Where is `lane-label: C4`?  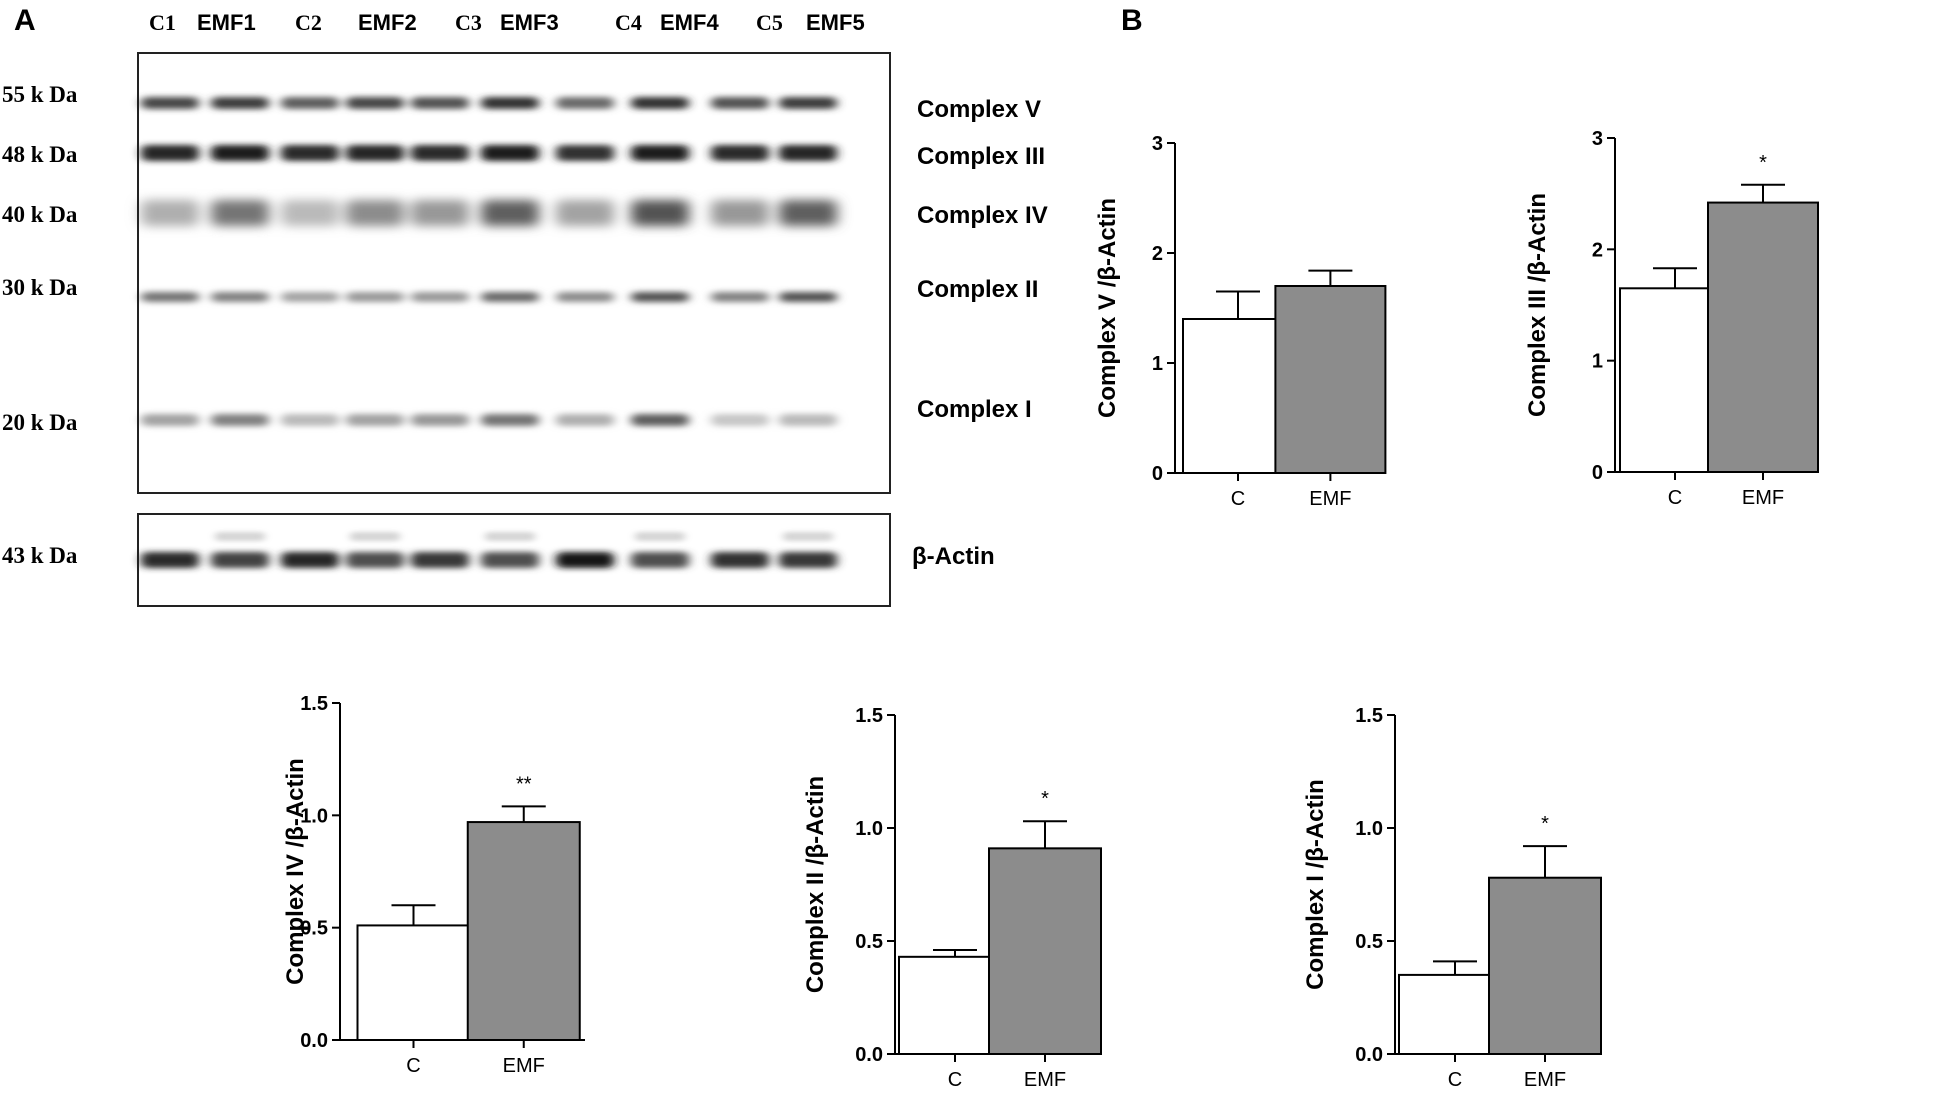 lane-label: C4 is located at coordinates (628, 22).